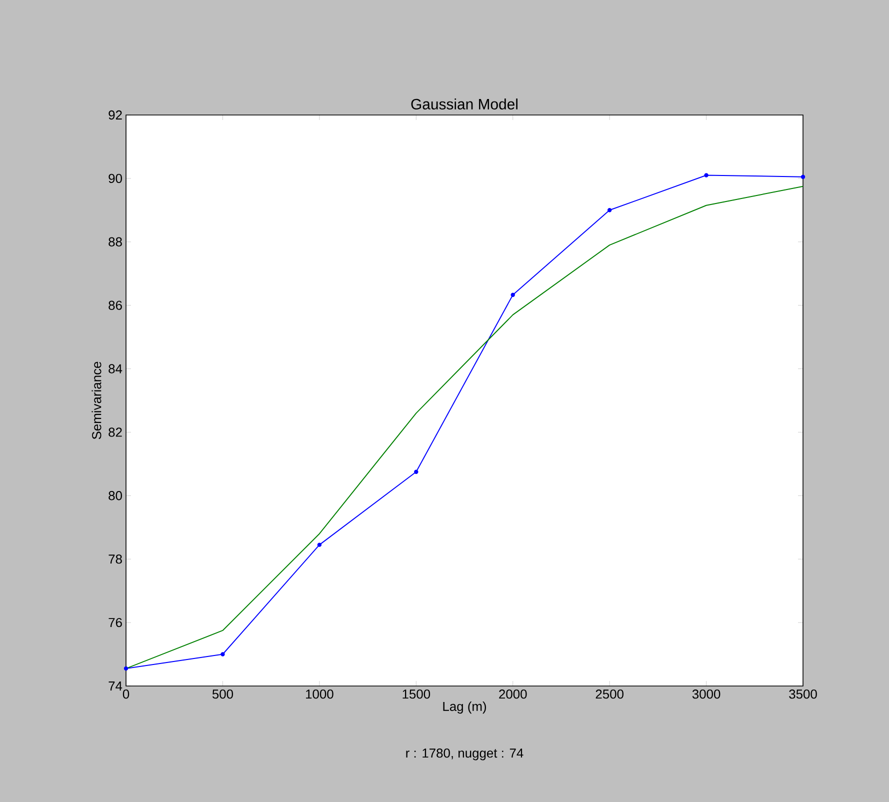 The width and height of the screenshot is (889, 802). I want to click on x-tick-label: 3000, so click(706, 694).